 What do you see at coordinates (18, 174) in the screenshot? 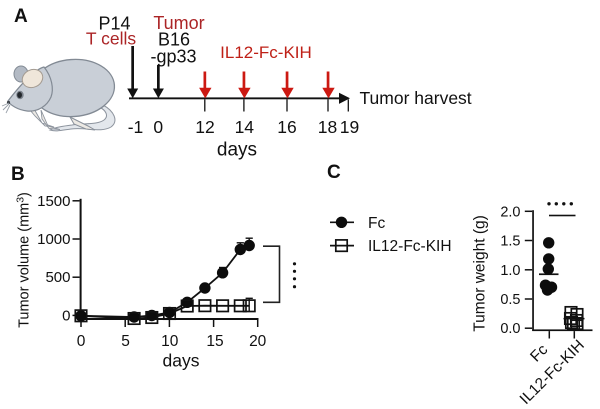
I see `svg-text: B` at bounding box center [18, 174].